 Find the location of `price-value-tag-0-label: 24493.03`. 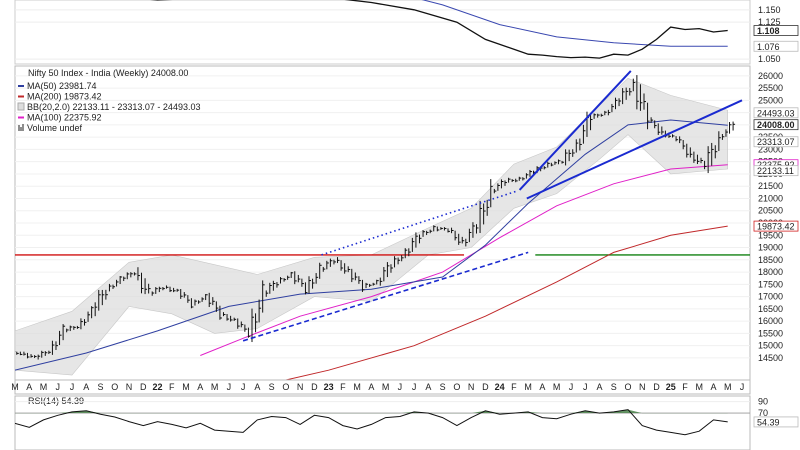

price-value-tag-0-label: 24493.03 is located at coordinates (776, 113).